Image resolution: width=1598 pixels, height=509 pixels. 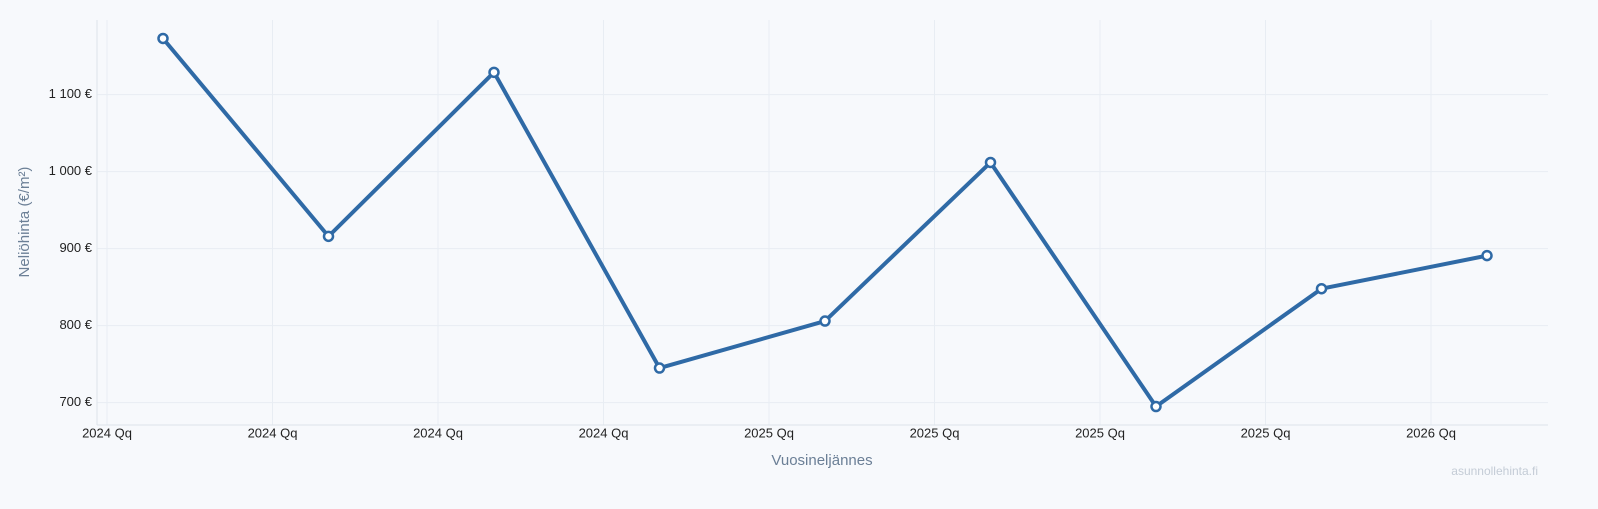 I want to click on watermark: asunnollehinta.fi, so click(x=1494, y=471).